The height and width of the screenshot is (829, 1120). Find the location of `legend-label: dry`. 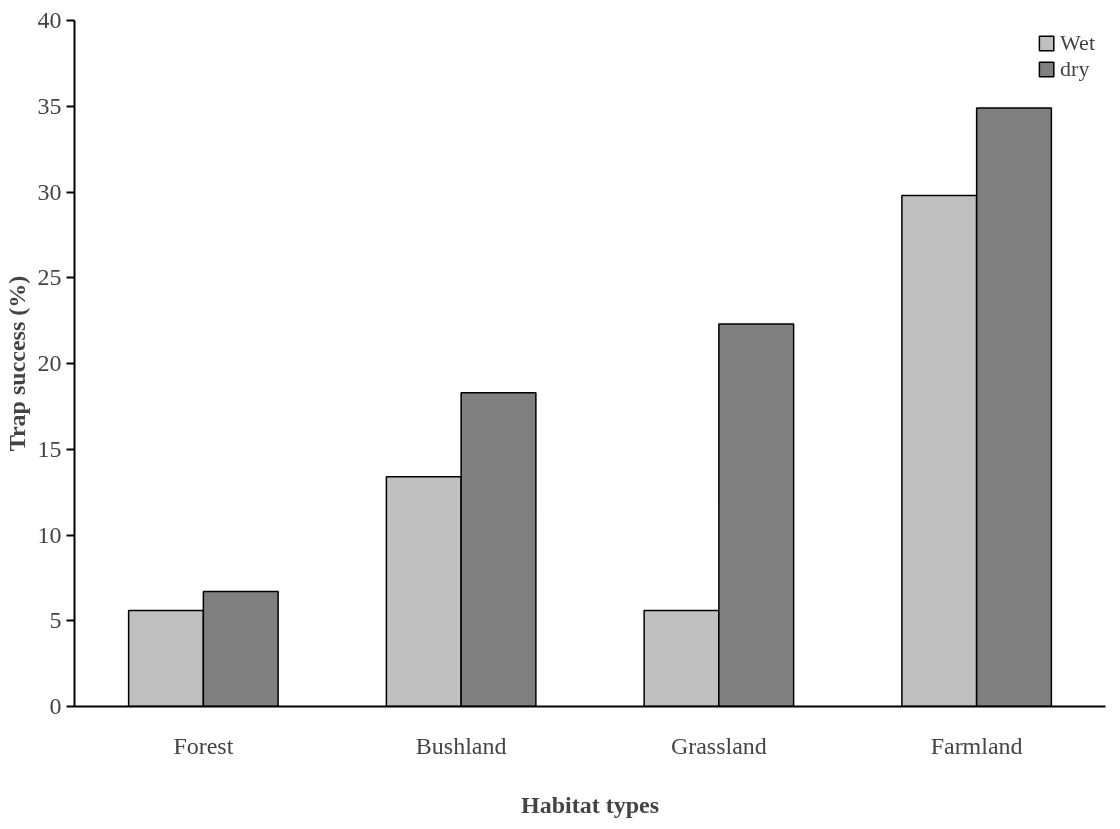

legend-label: dry is located at coordinates (1075, 69).